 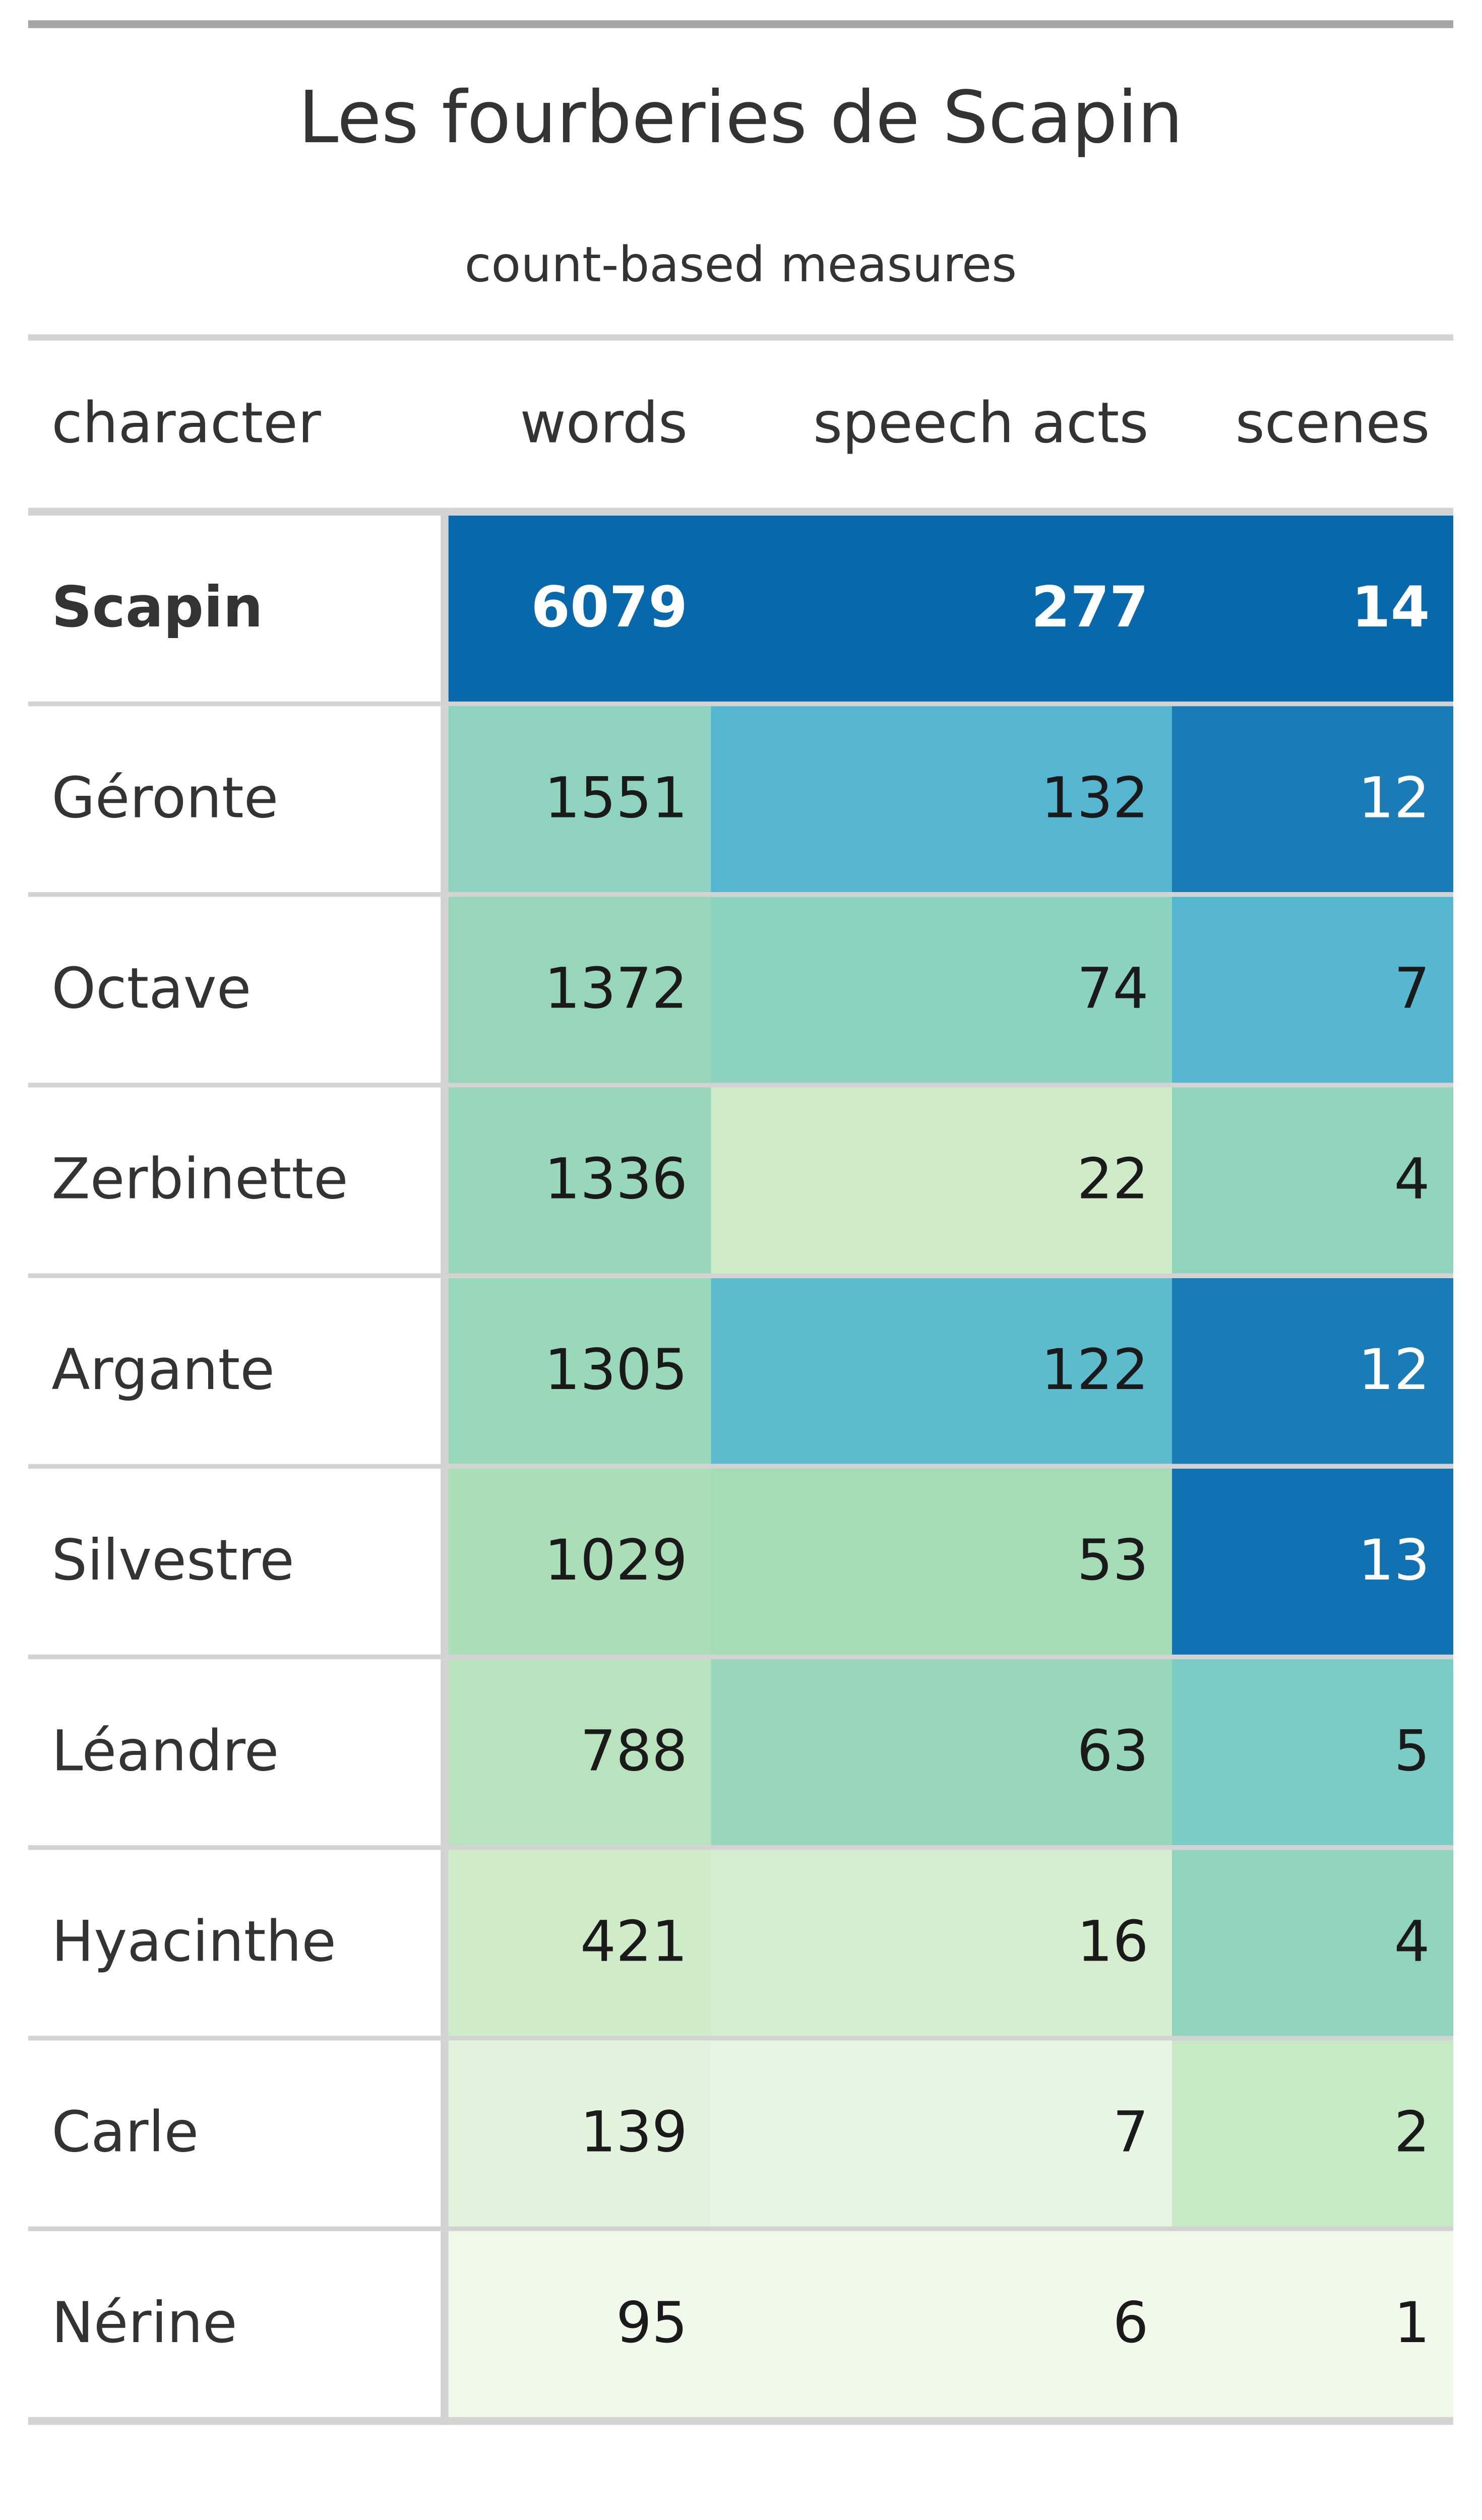 I want to click on table-row: Scapin 6079 277 14, so click(x=741, y=608).